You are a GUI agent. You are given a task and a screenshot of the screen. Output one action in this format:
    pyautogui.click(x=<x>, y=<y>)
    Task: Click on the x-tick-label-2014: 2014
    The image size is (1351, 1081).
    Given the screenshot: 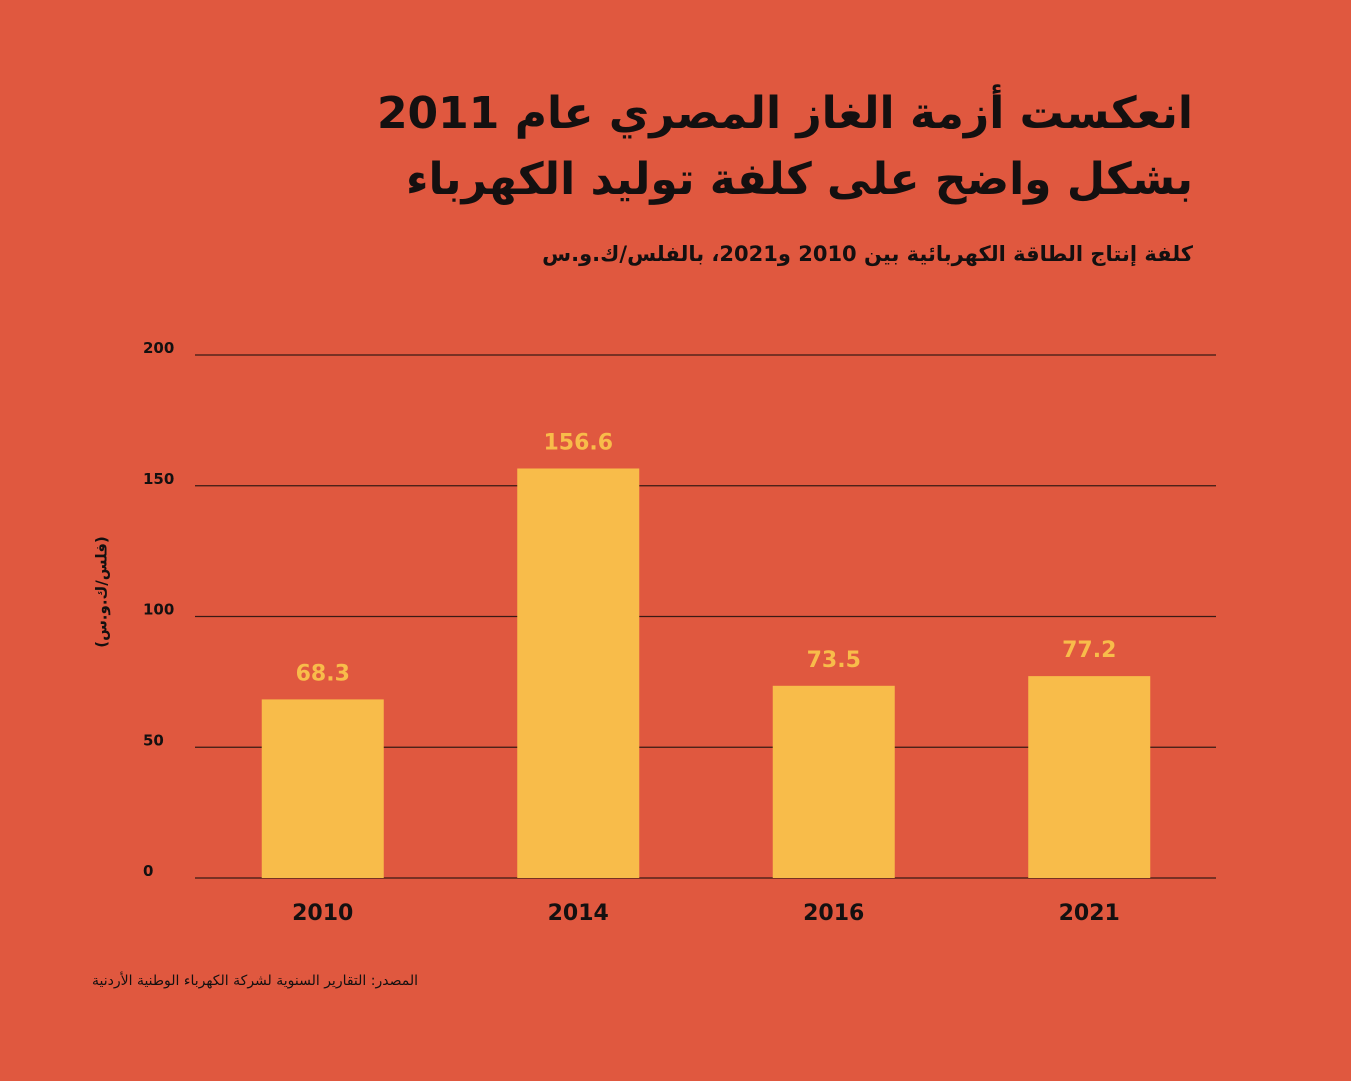 What is the action you would take?
    pyautogui.click(x=578, y=913)
    